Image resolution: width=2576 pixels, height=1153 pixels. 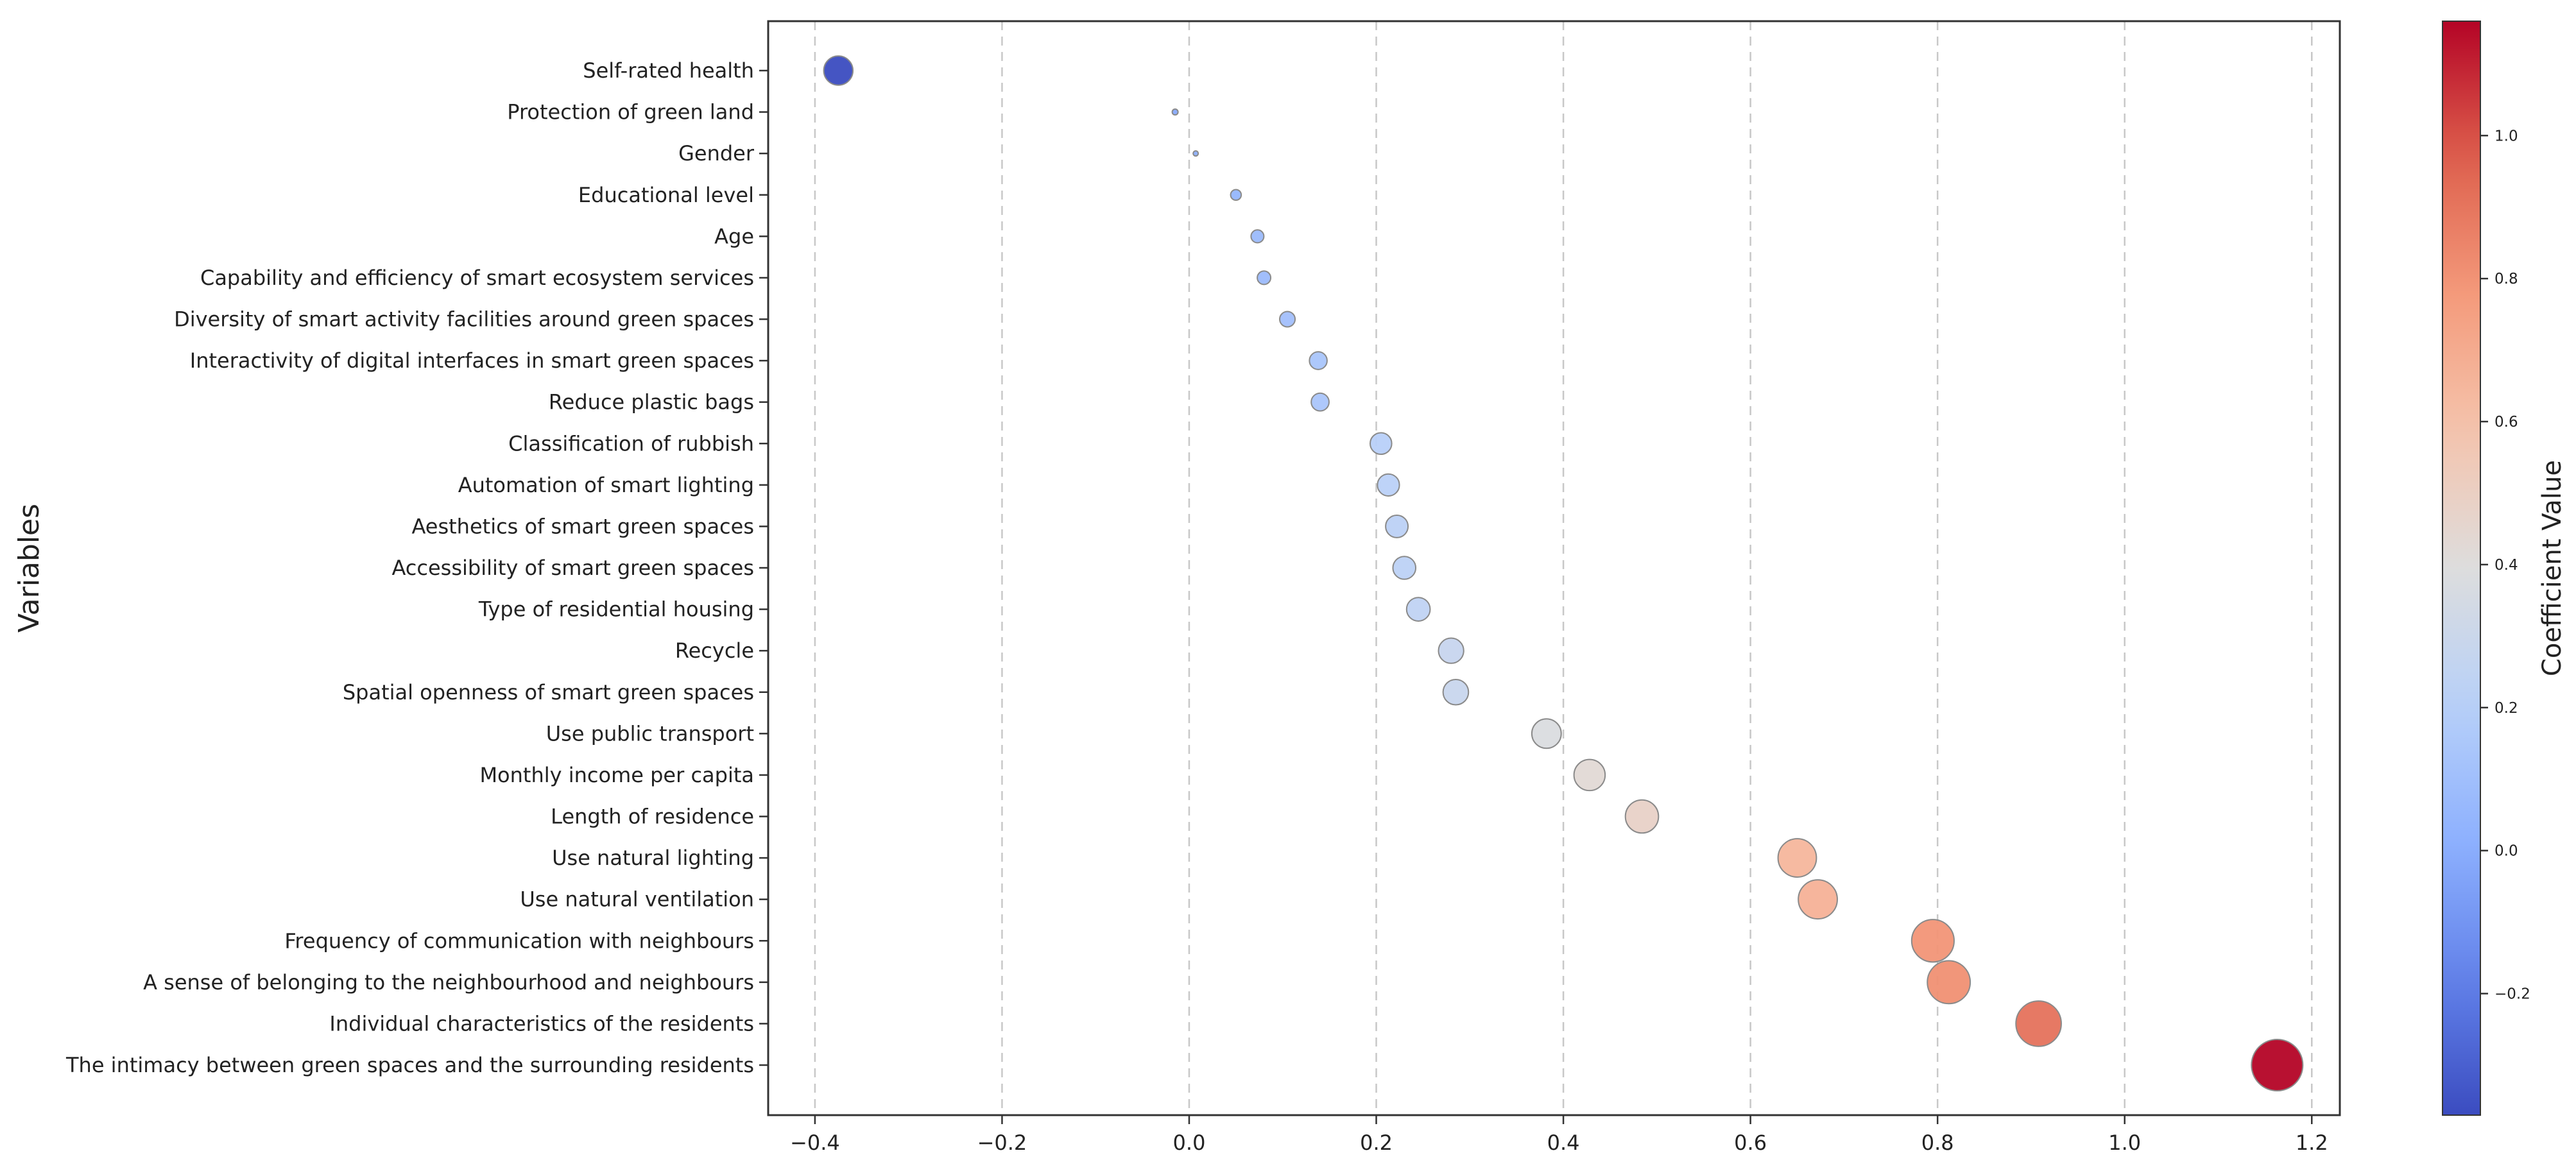 I want to click on colorbar-tick-label: 0.4, so click(x=2506, y=565).